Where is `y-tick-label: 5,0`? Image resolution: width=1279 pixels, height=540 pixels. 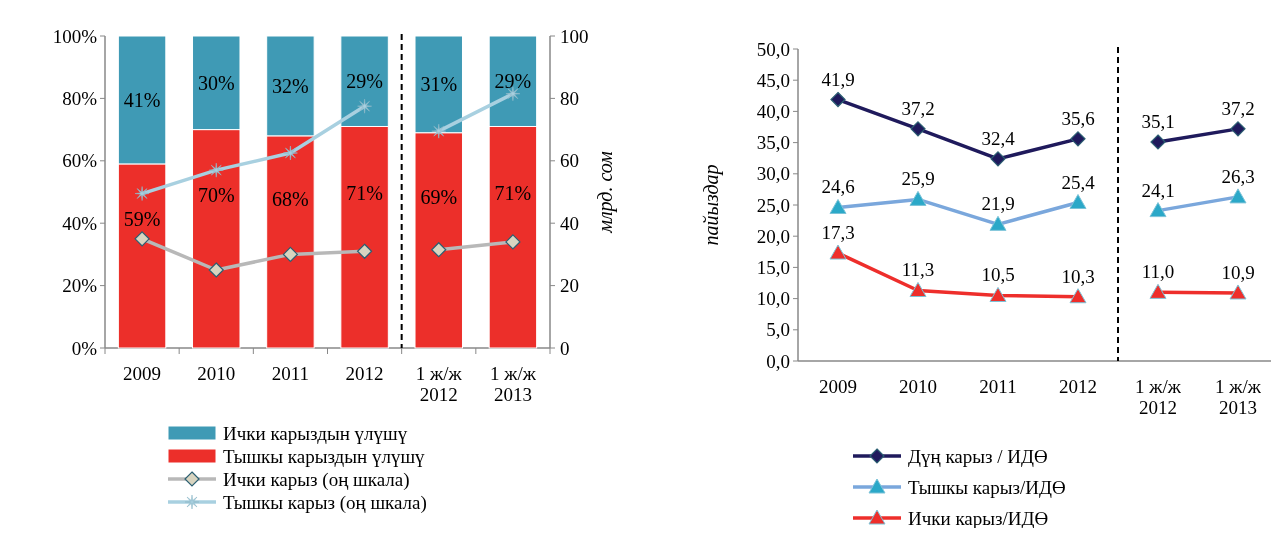
y-tick-label: 5,0 is located at coordinates (778, 330).